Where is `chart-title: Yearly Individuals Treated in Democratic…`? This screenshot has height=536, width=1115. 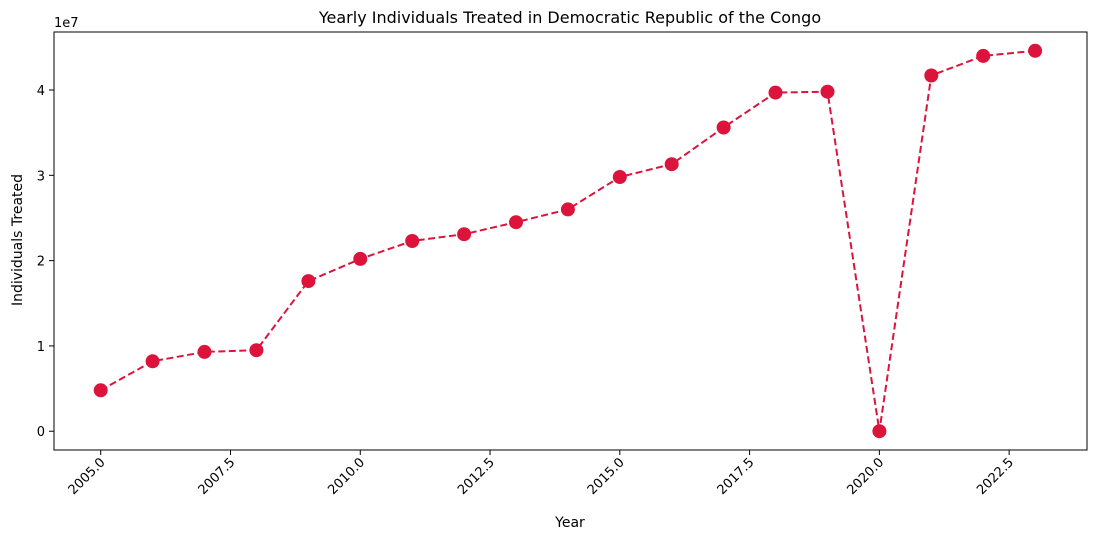 chart-title: Yearly Individuals Treated in Democratic… is located at coordinates (569, 17).